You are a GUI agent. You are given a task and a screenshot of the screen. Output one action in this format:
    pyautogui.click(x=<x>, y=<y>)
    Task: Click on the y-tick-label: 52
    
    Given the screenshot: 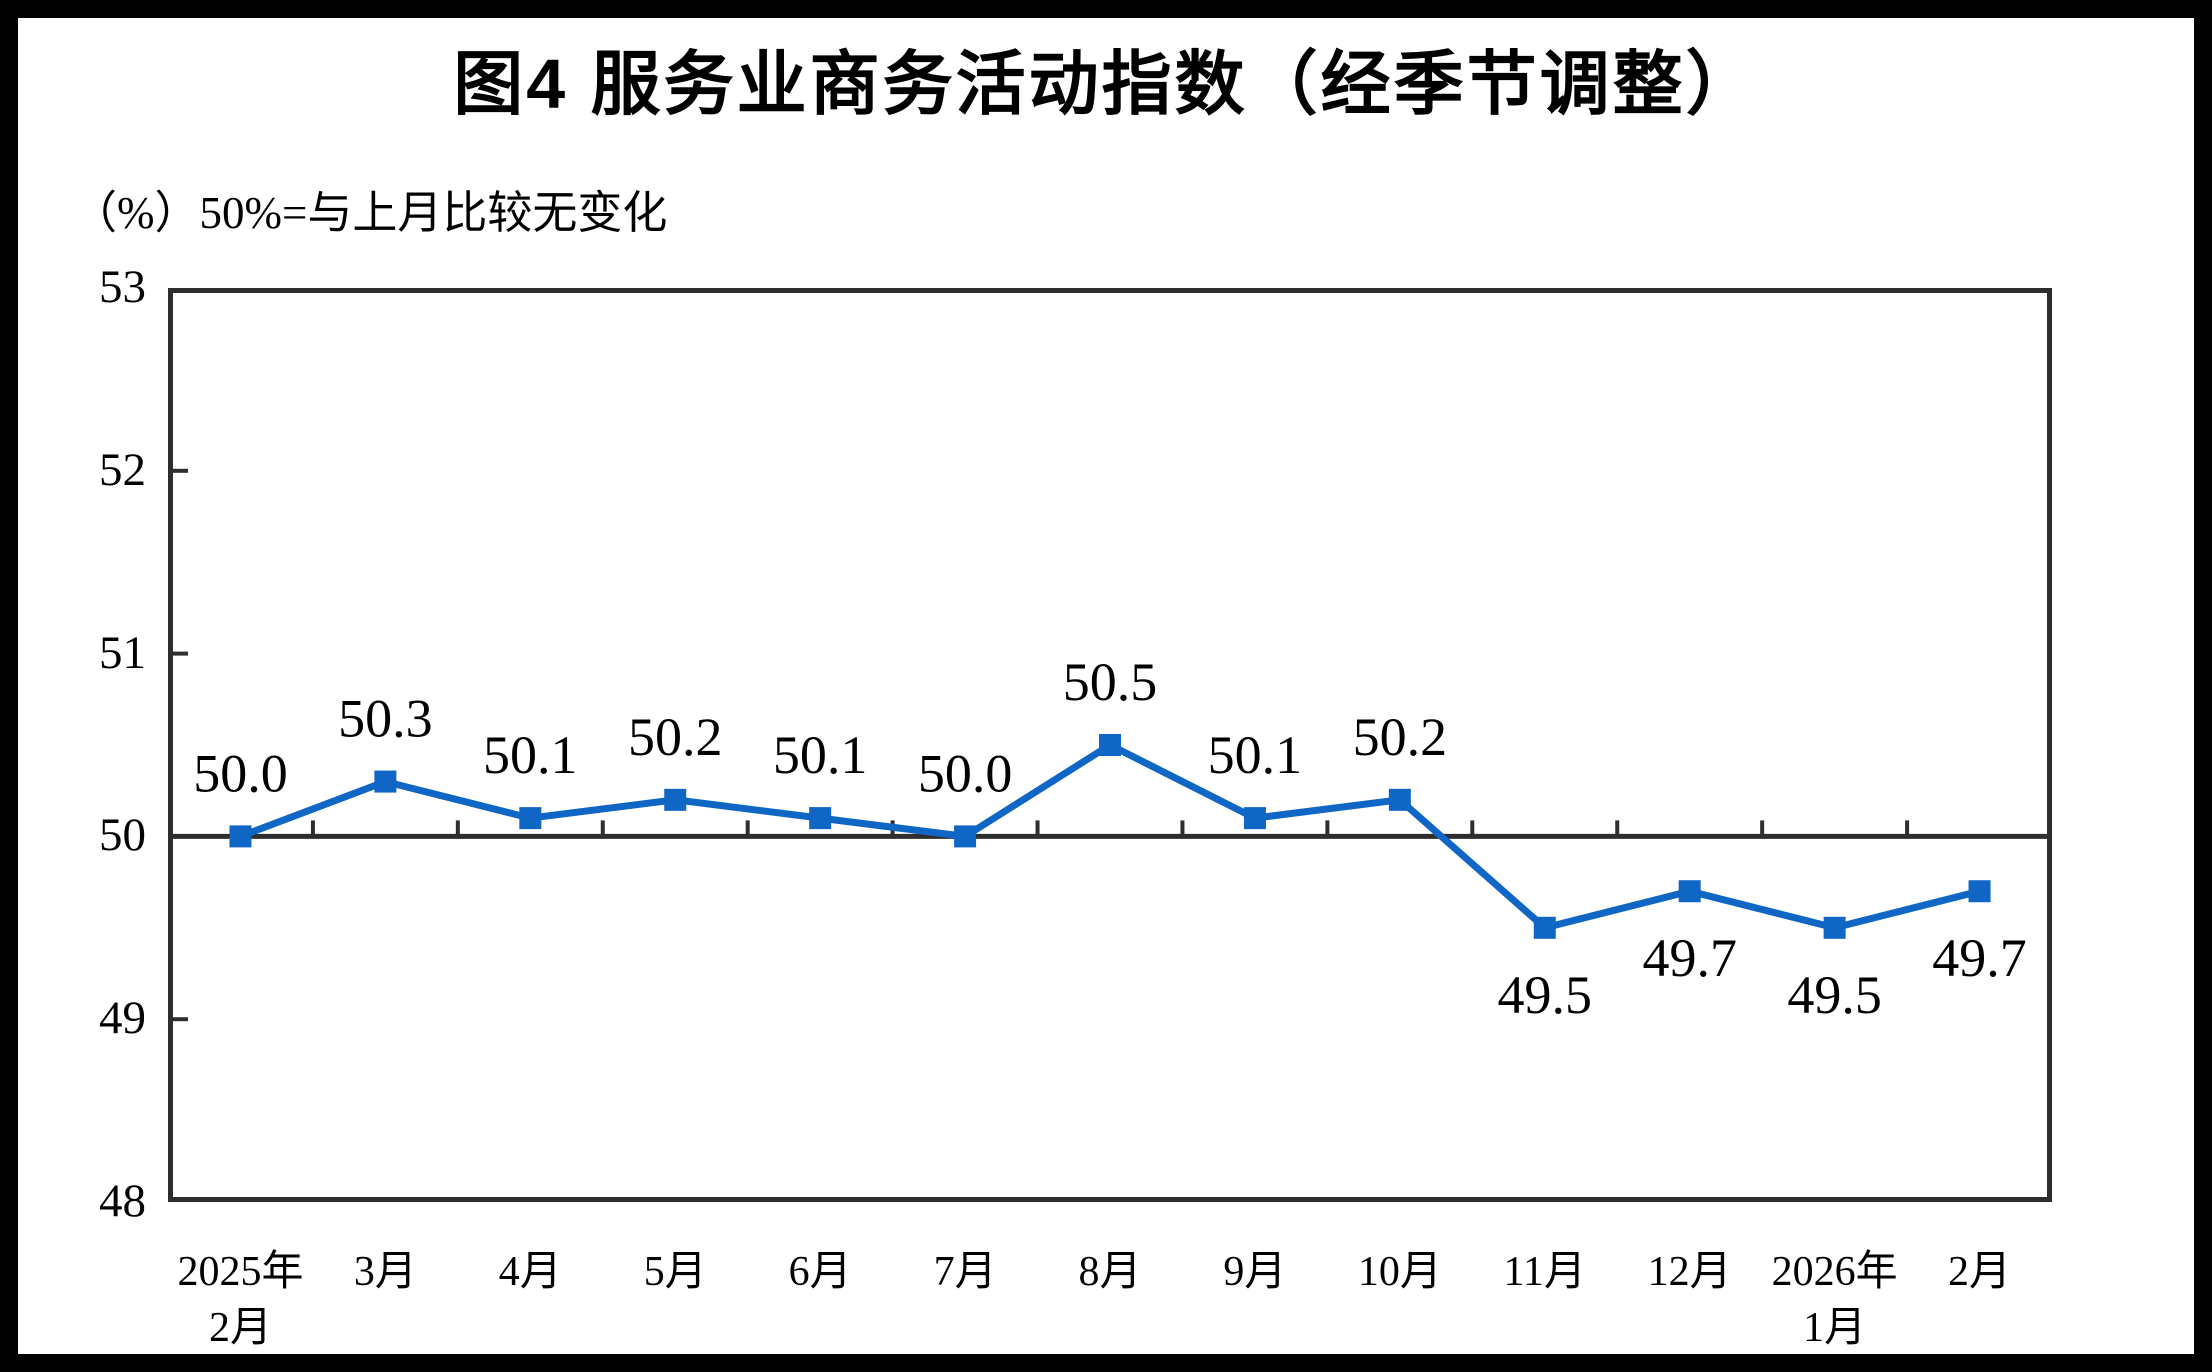 What is the action you would take?
    pyautogui.click(x=122, y=469)
    